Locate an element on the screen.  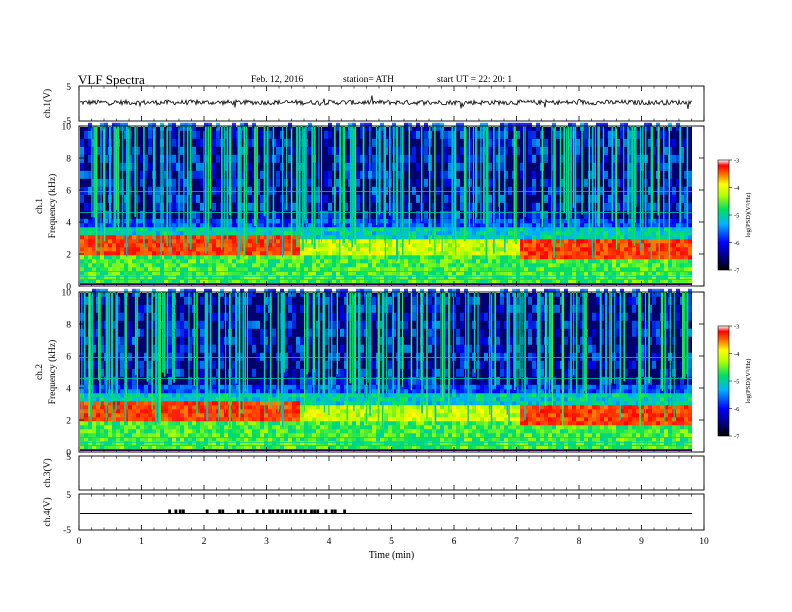
station-label: station= ATH is located at coordinates (369, 80).